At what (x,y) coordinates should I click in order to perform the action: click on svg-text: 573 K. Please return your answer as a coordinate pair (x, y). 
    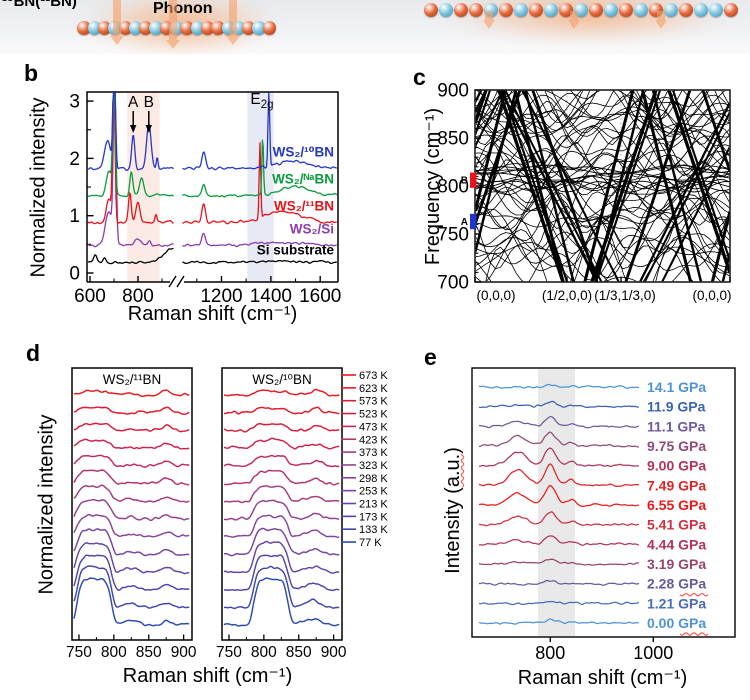
    Looking at the image, I should click on (373, 402).